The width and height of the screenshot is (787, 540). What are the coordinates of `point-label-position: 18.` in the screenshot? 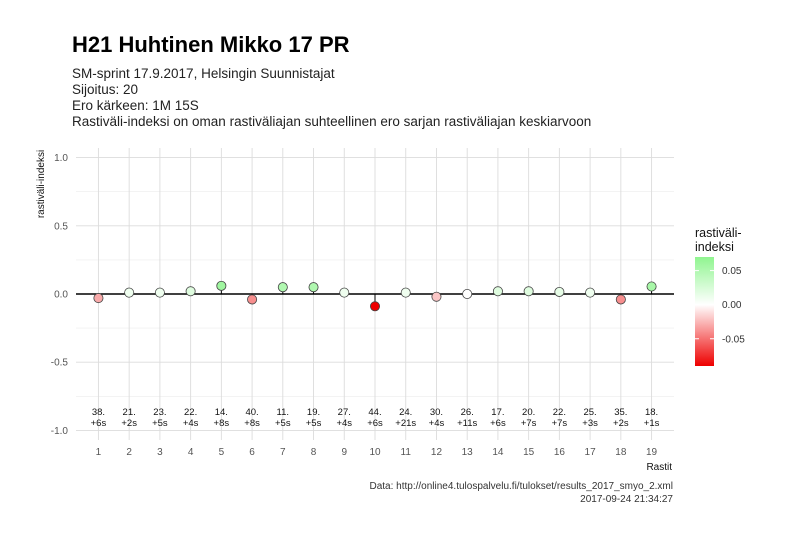 It's located at (651, 412).